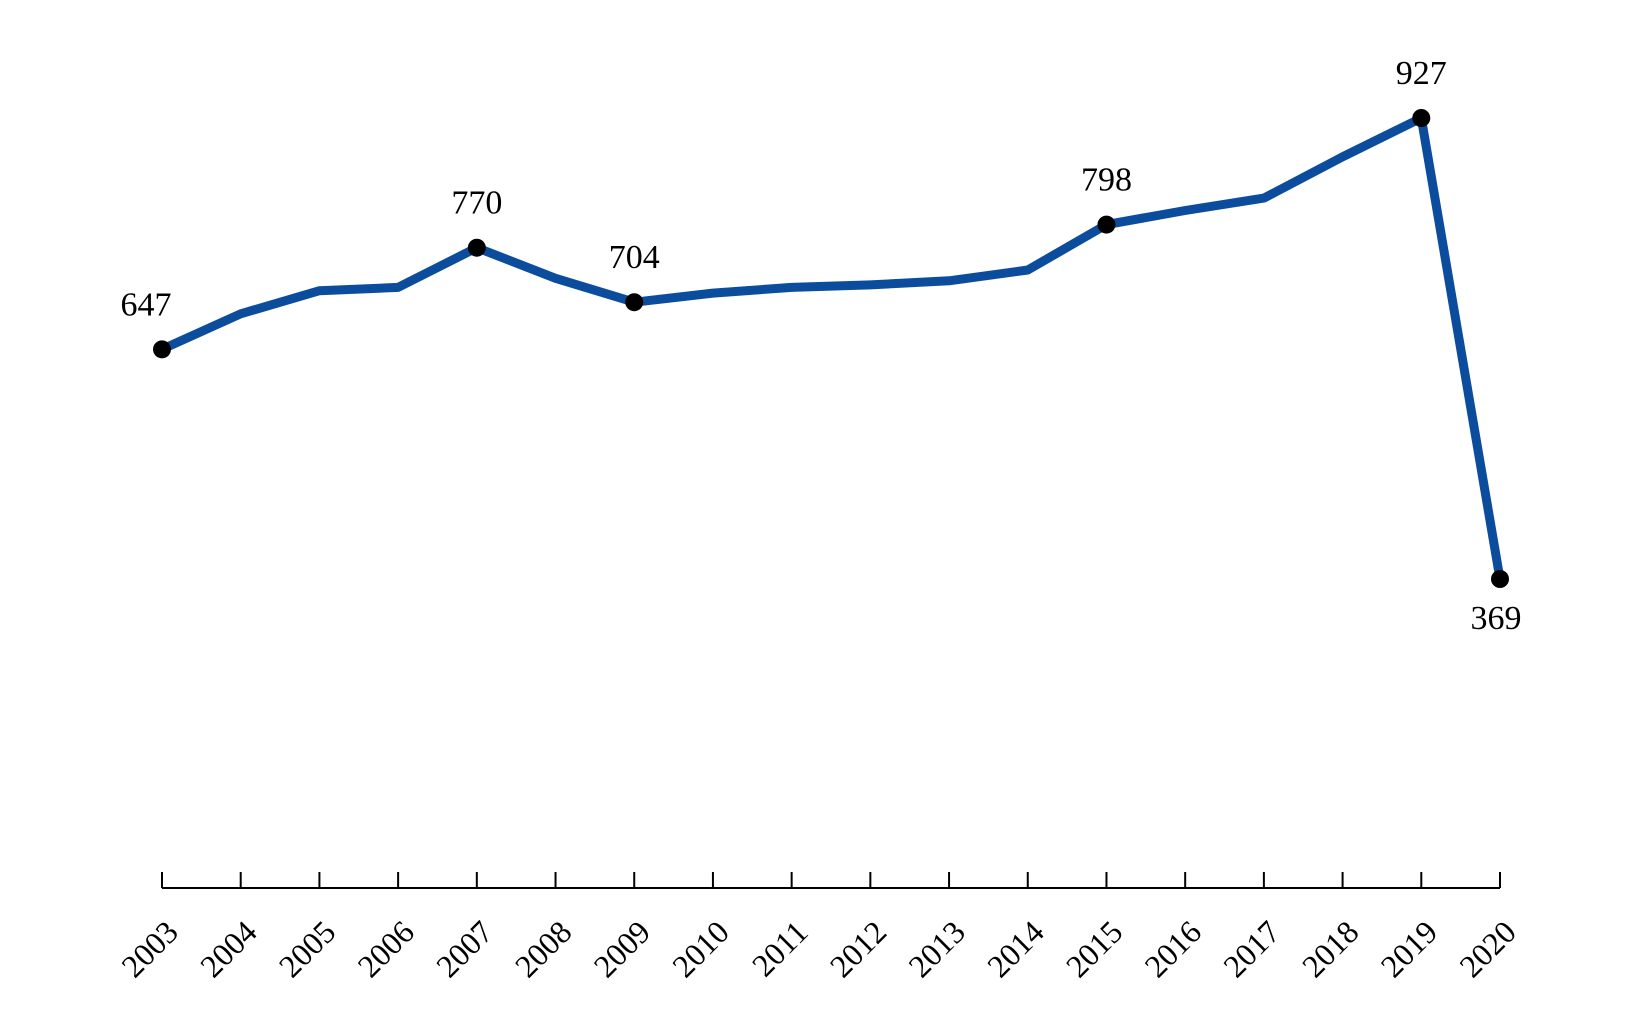  Describe the element at coordinates (780, 948) in the screenshot. I see `x-tick-label: 2011` at that location.